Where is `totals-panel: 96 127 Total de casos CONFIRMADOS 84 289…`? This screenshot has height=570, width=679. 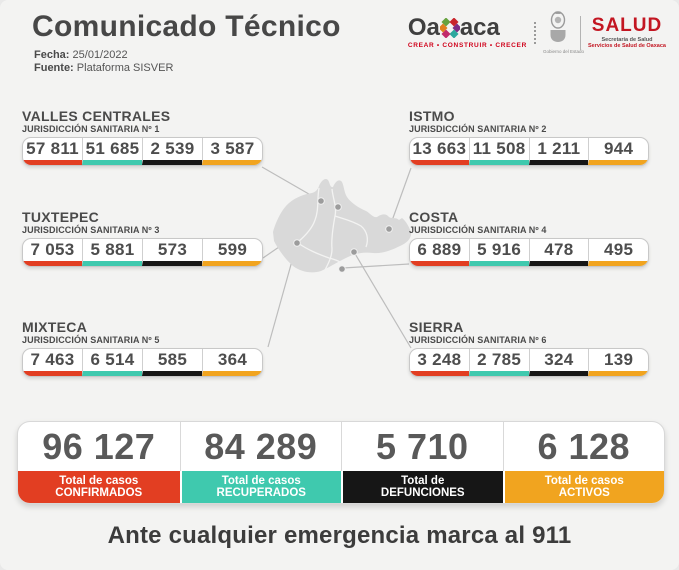
totals-panel: 96 127 Total de casos CONFIRMADOS 84 289… is located at coordinates (341, 462).